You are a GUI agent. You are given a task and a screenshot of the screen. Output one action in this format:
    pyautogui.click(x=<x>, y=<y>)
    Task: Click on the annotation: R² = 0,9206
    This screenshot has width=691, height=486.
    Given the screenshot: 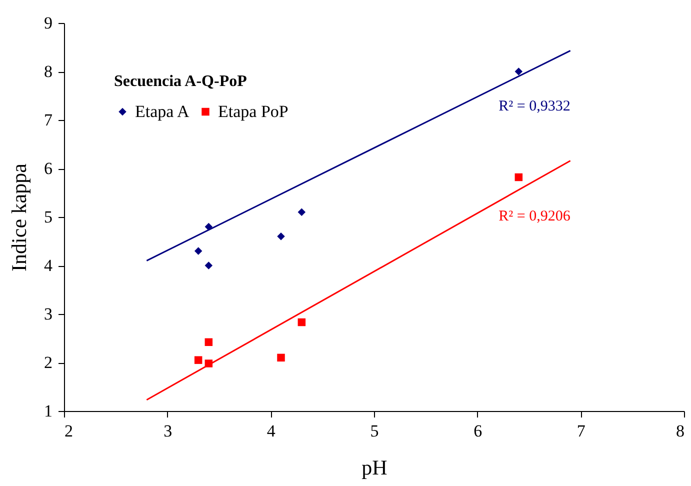 What is the action you would take?
    pyautogui.click(x=534, y=216)
    